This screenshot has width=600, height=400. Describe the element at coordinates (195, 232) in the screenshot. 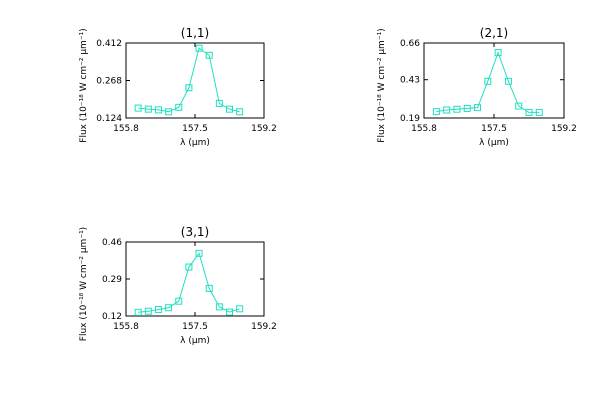

I see `chart-title: (3,1)` at that location.